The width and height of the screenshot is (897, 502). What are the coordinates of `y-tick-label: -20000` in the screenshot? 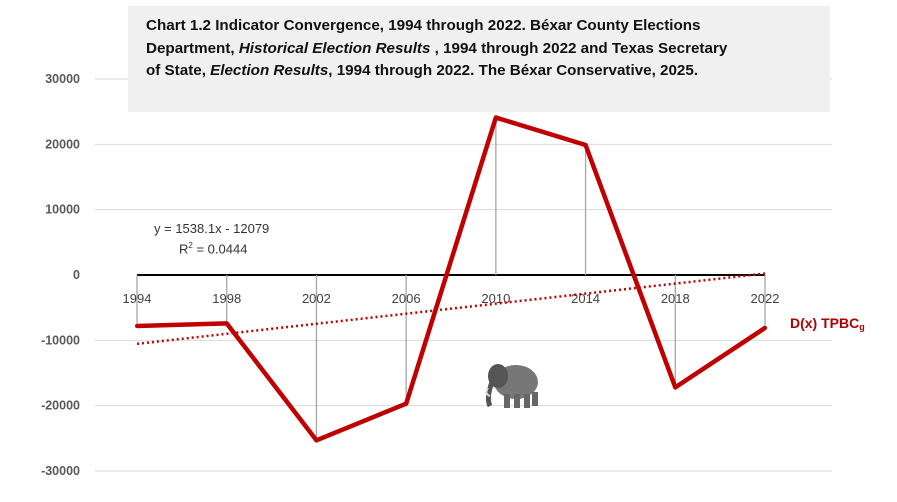 It's located at (60, 406).